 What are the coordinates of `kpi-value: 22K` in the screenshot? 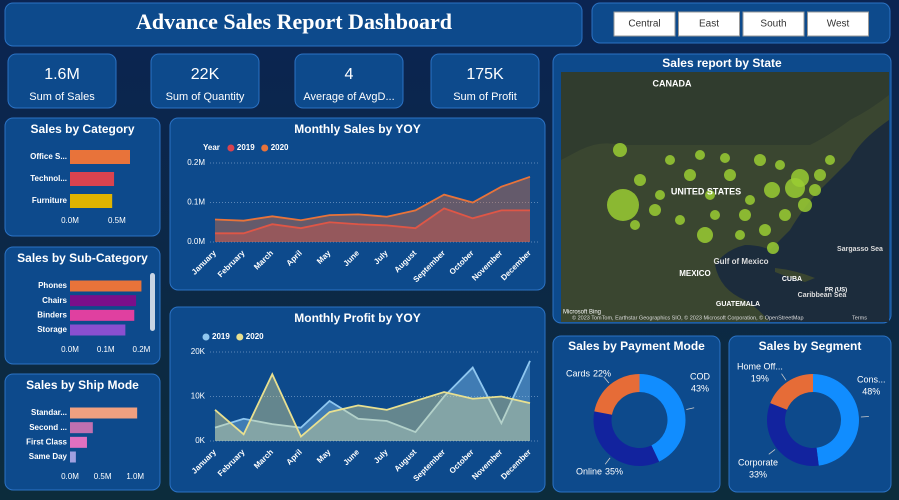 It's located at (205, 74).